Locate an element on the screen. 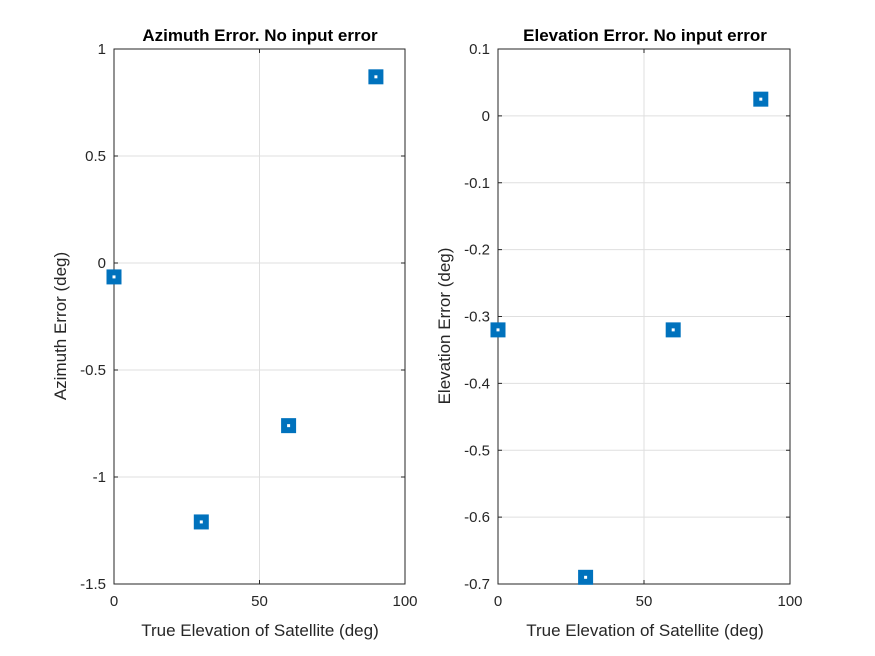 Image resolution: width=875 pixels, height=656 pixels. y-axis-label: Azimuth Error (deg) is located at coordinates (60, 326).